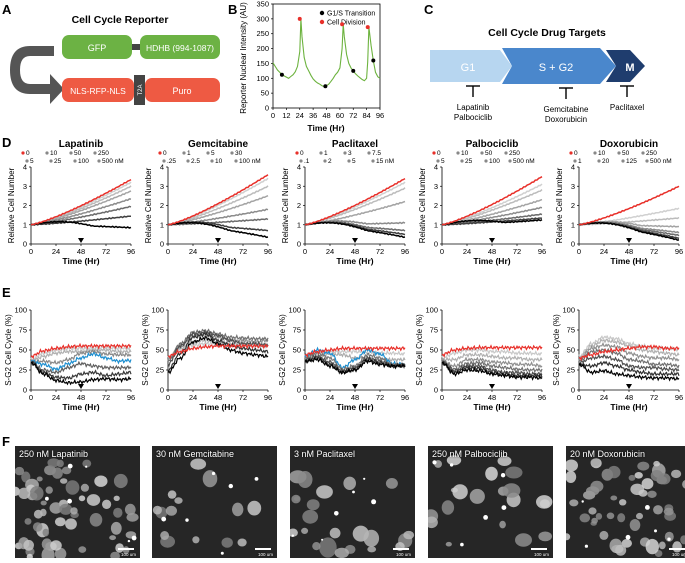  I want to click on panel-letter-b: B, so click(232, 9).